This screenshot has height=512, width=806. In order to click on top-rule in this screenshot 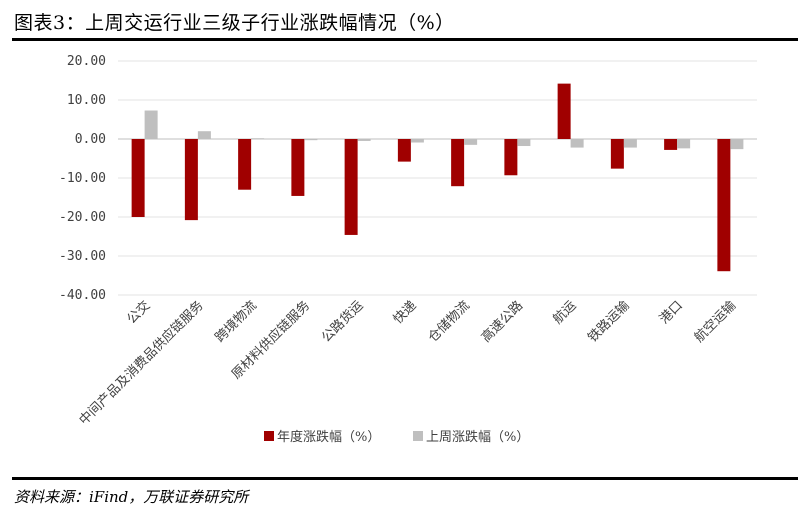, I will do `click(405, 39)`.